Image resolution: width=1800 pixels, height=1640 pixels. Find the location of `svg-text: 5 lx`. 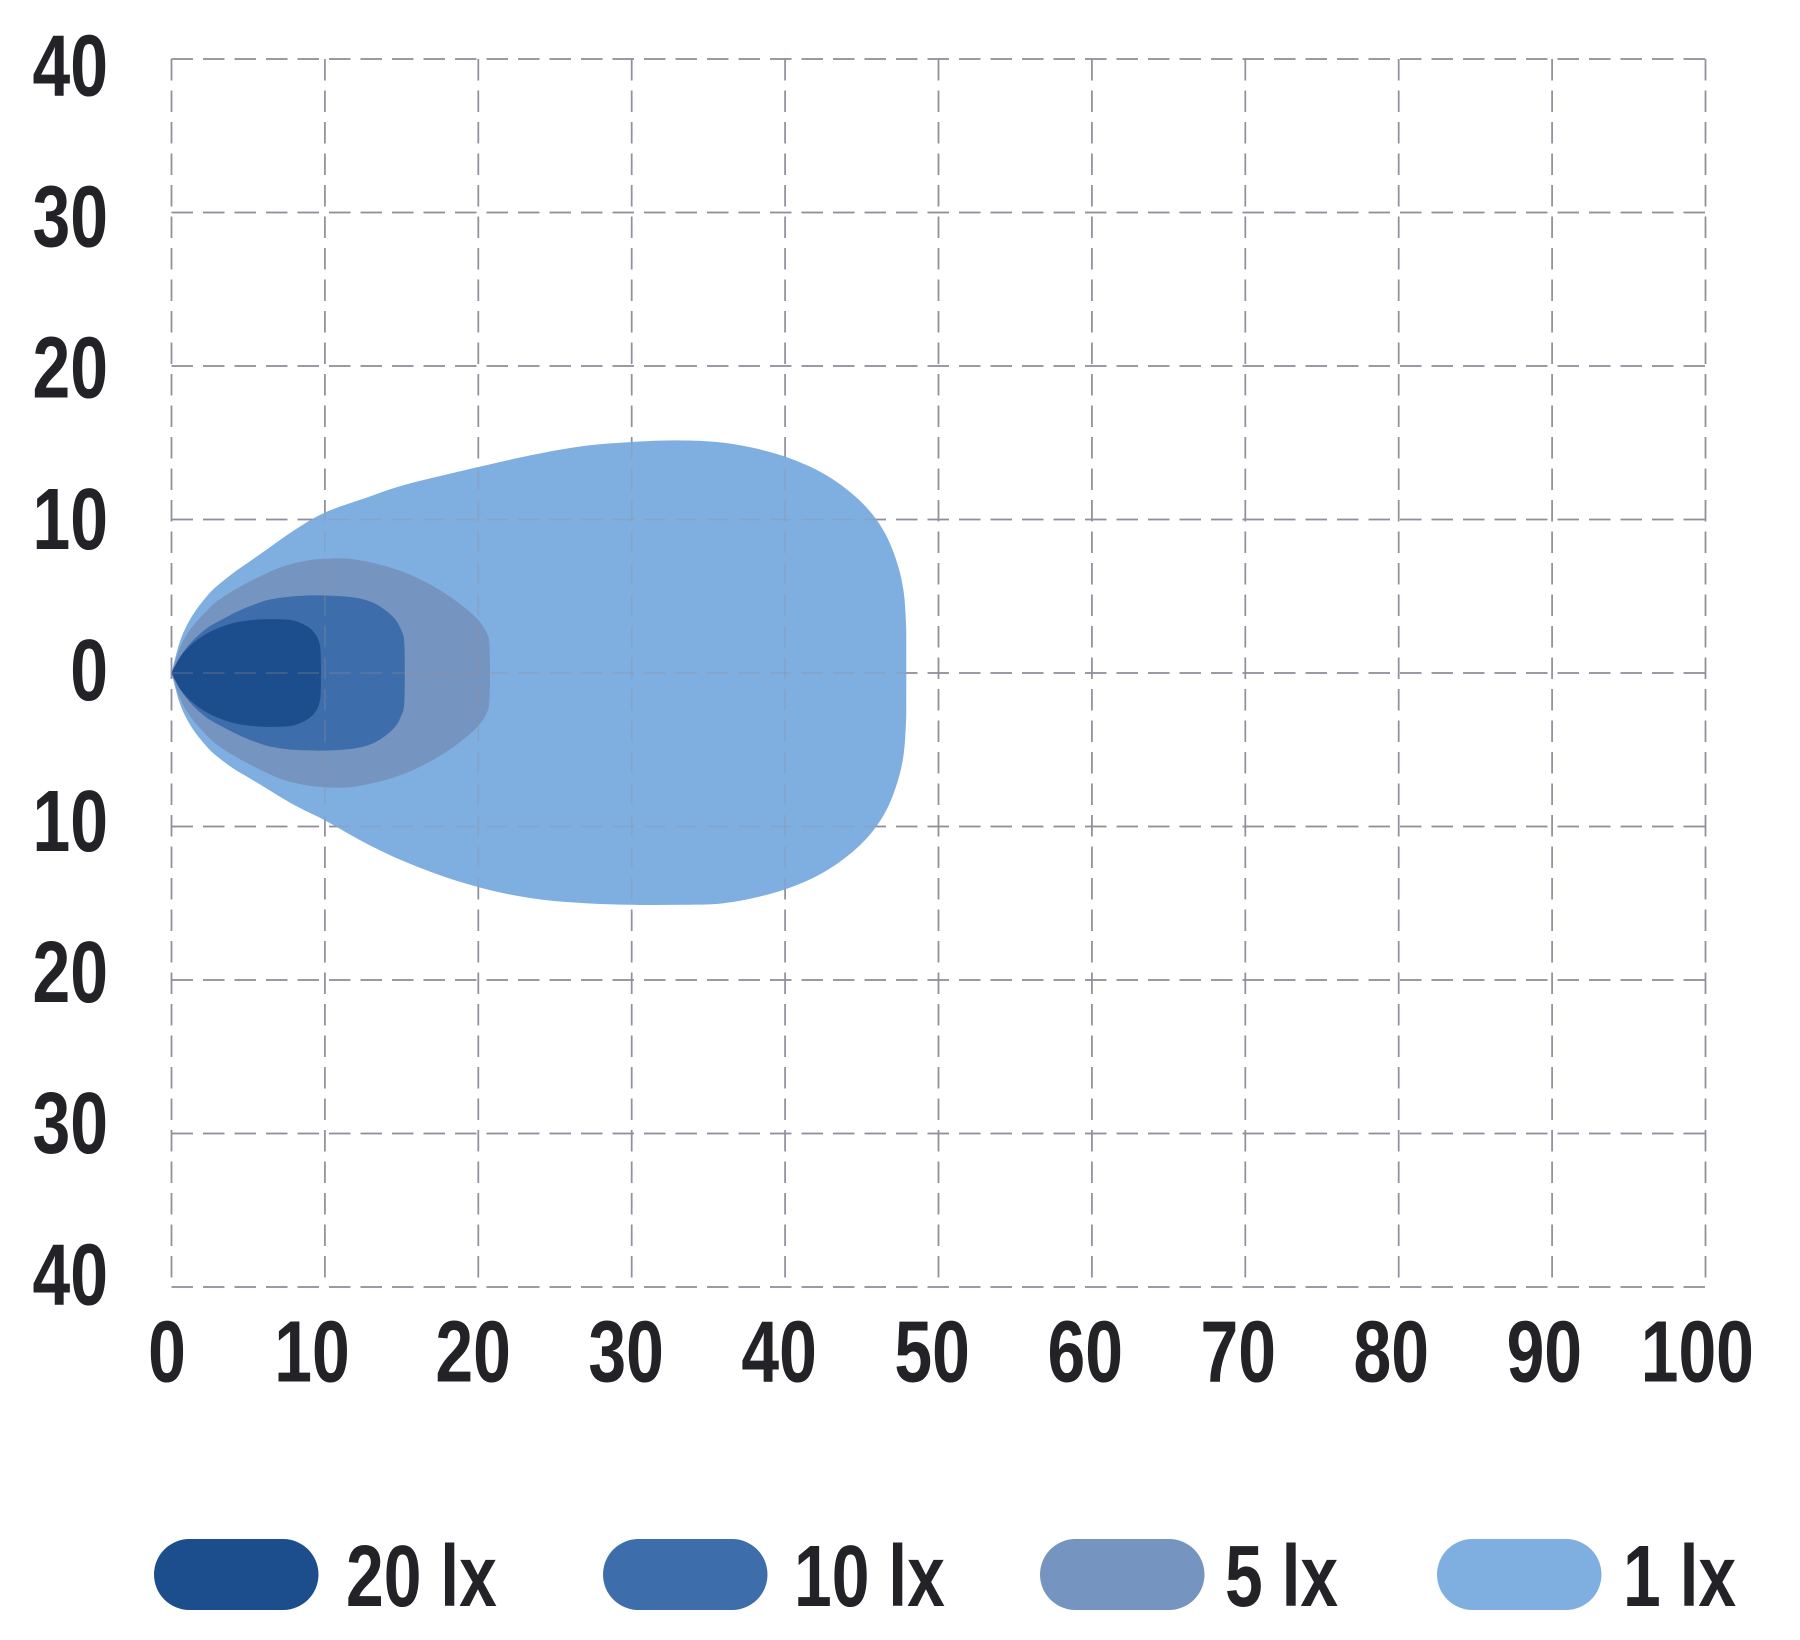

svg-text: 5 lx is located at coordinates (1281, 1576).